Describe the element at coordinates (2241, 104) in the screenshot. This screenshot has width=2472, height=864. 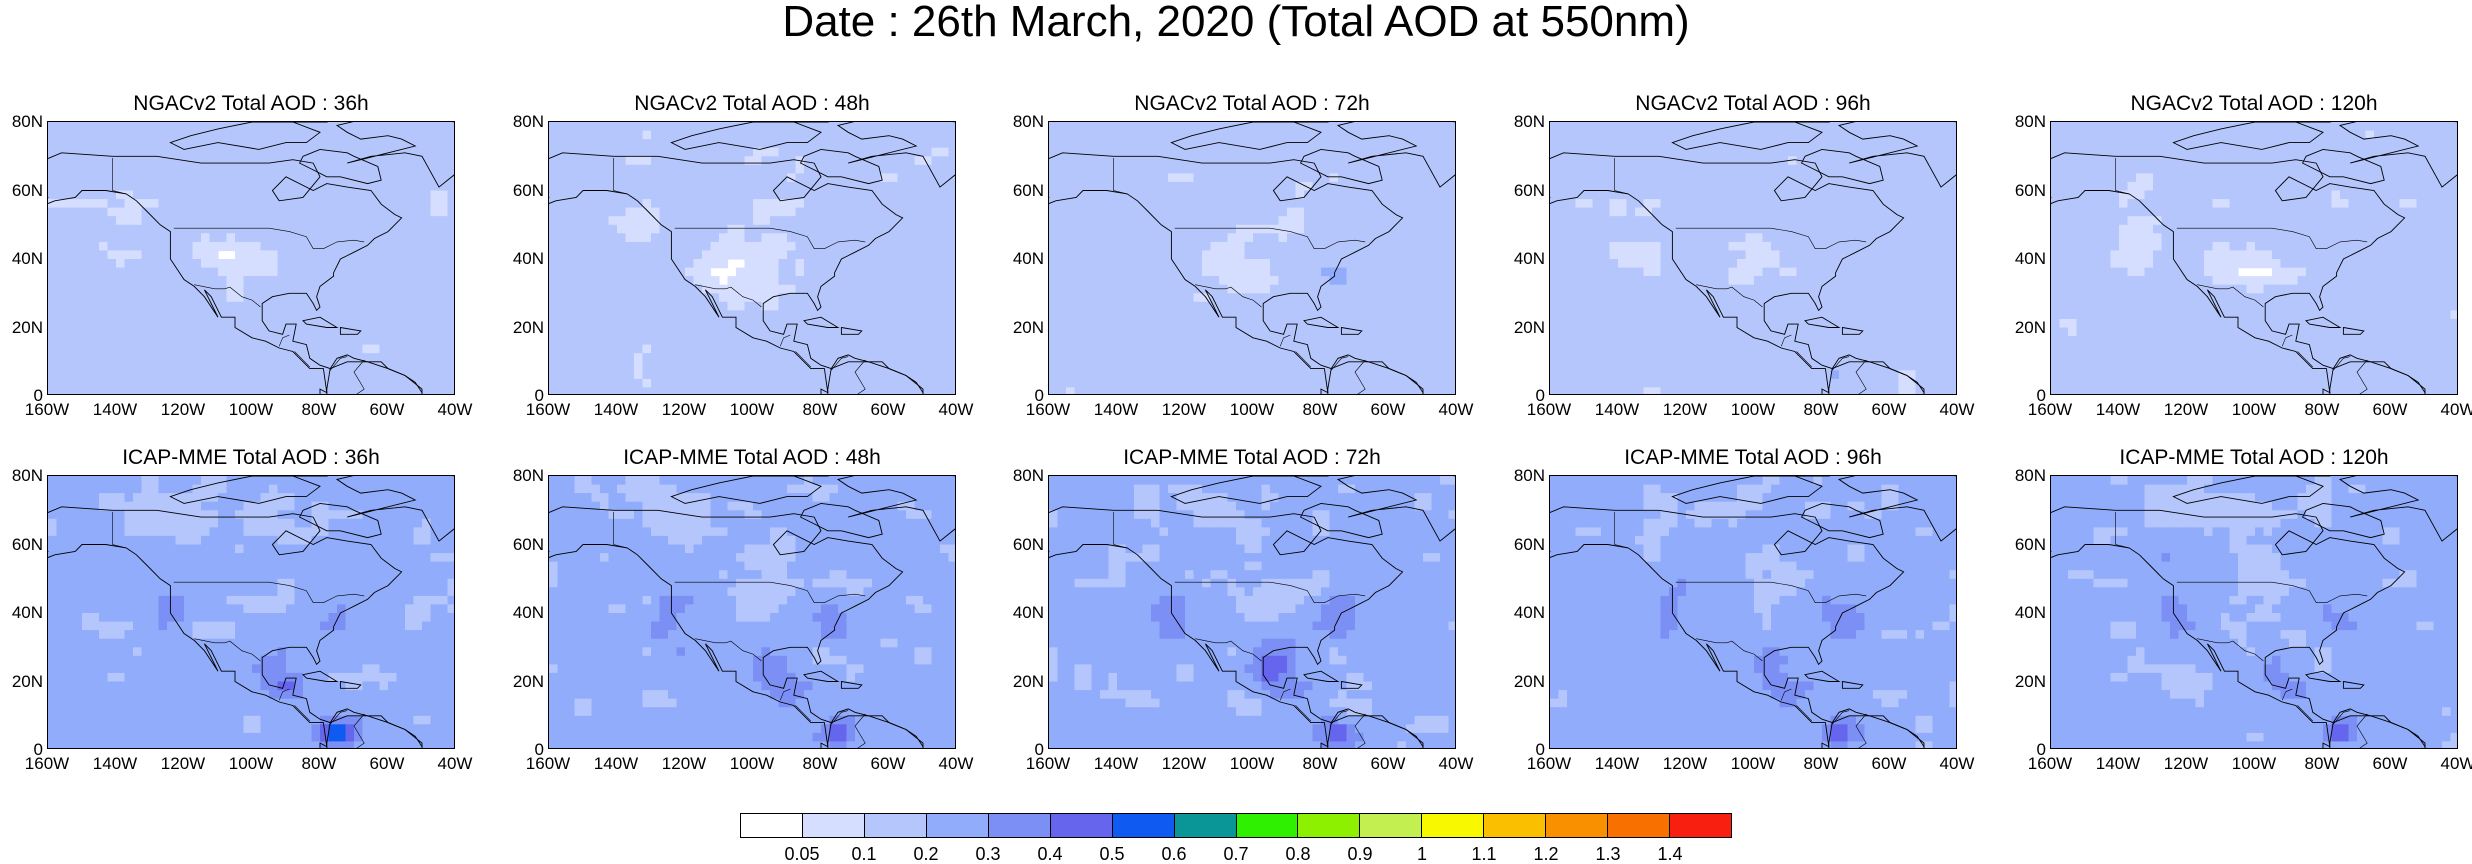
I see `panel-title-0-4: NGACv2 Total AOD : 120h` at that location.